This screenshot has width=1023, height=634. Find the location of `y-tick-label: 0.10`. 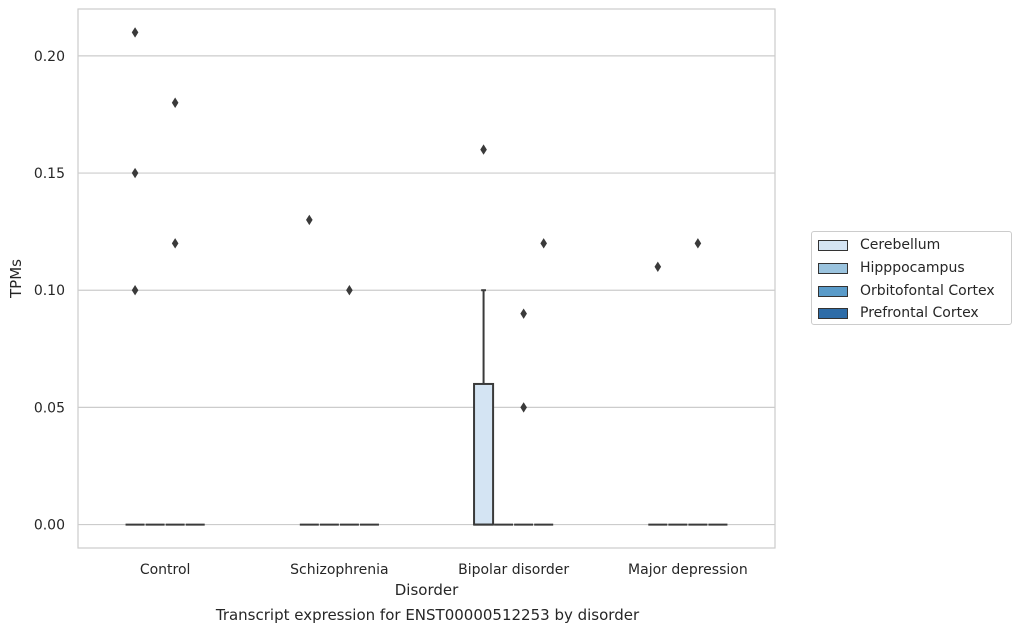

y-tick-label: 0.10 is located at coordinates (49, 291).